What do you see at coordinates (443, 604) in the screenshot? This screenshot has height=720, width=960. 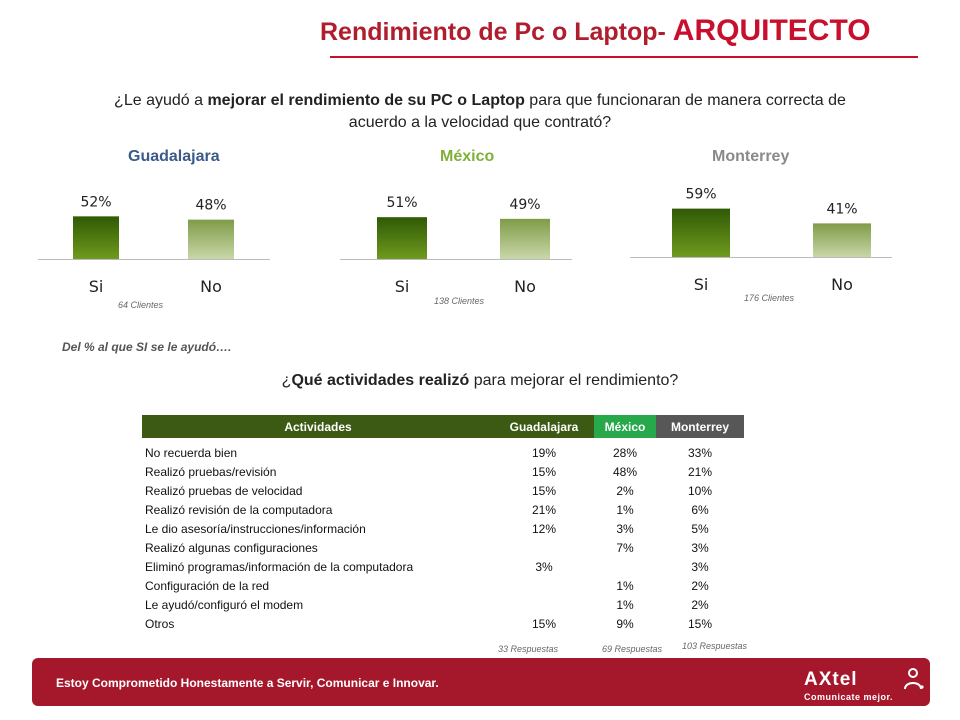 I see `table-row: Le ayudó/configuró el modem 1% 2%` at bounding box center [443, 604].